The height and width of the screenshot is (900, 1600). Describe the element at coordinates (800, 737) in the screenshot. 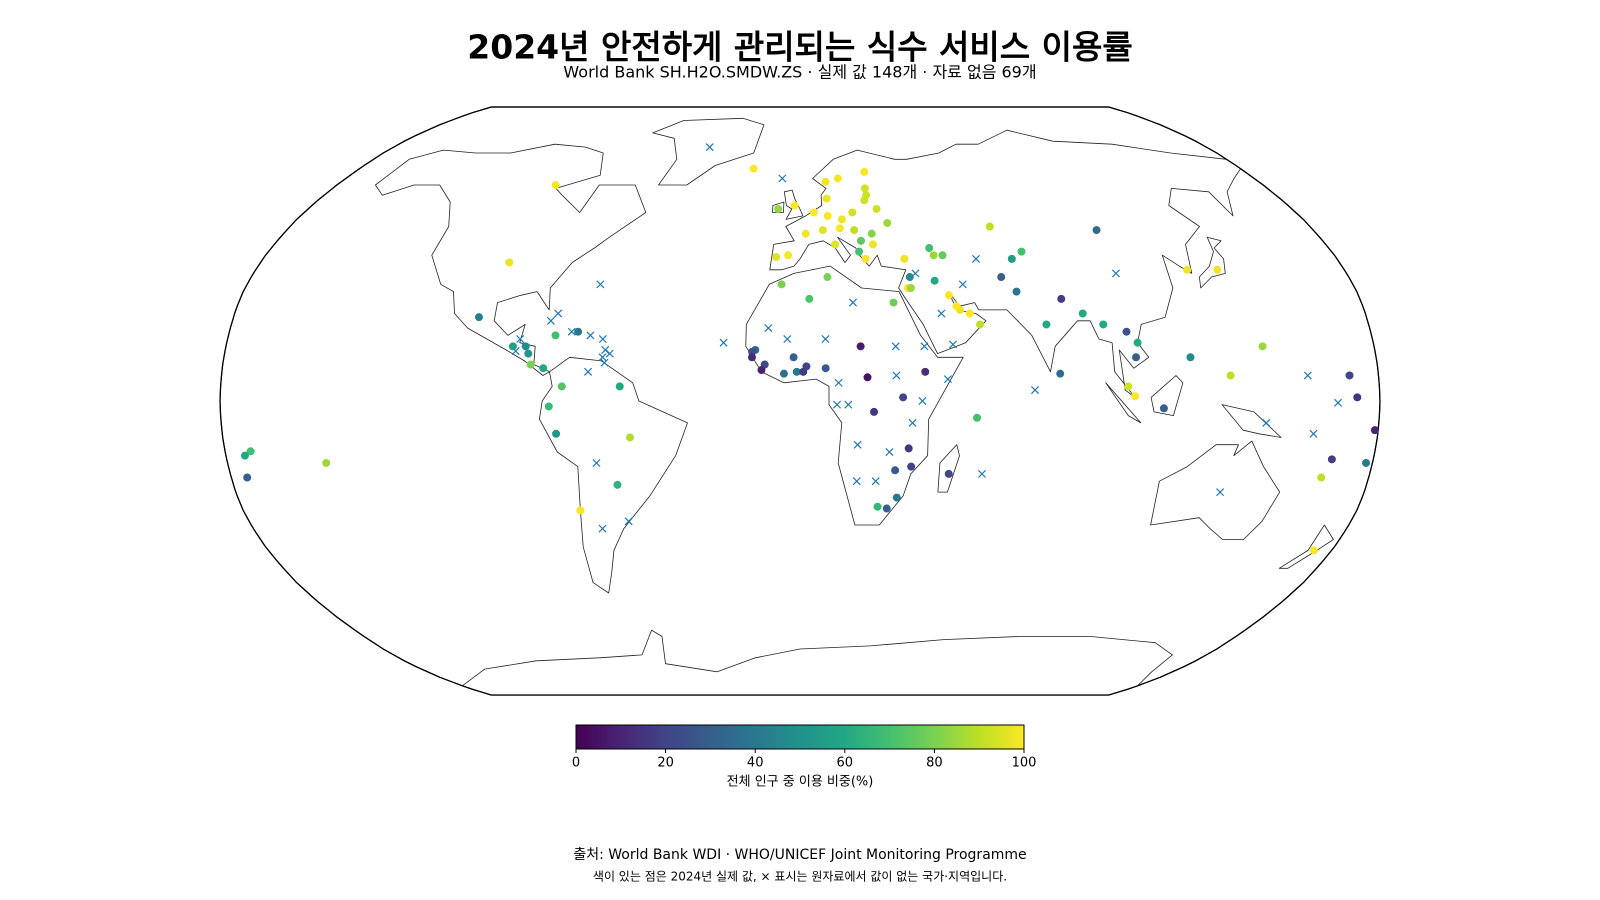

I see `colorbar` at that location.